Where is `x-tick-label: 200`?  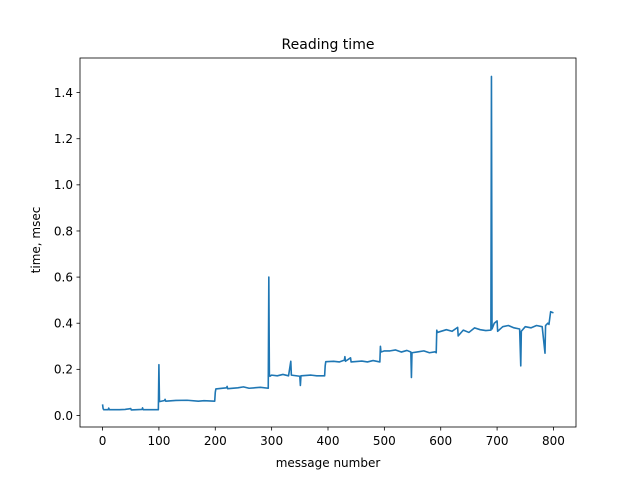
x-tick-label: 200 is located at coordinates (215, 441).